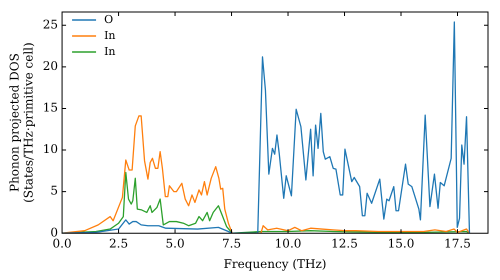 This screenshot has width=500, height=280. What do you see at coordinates (457, 243) in the screenshot?
I see `x-tick-label: 17.5` at bounding box center [457, 243].